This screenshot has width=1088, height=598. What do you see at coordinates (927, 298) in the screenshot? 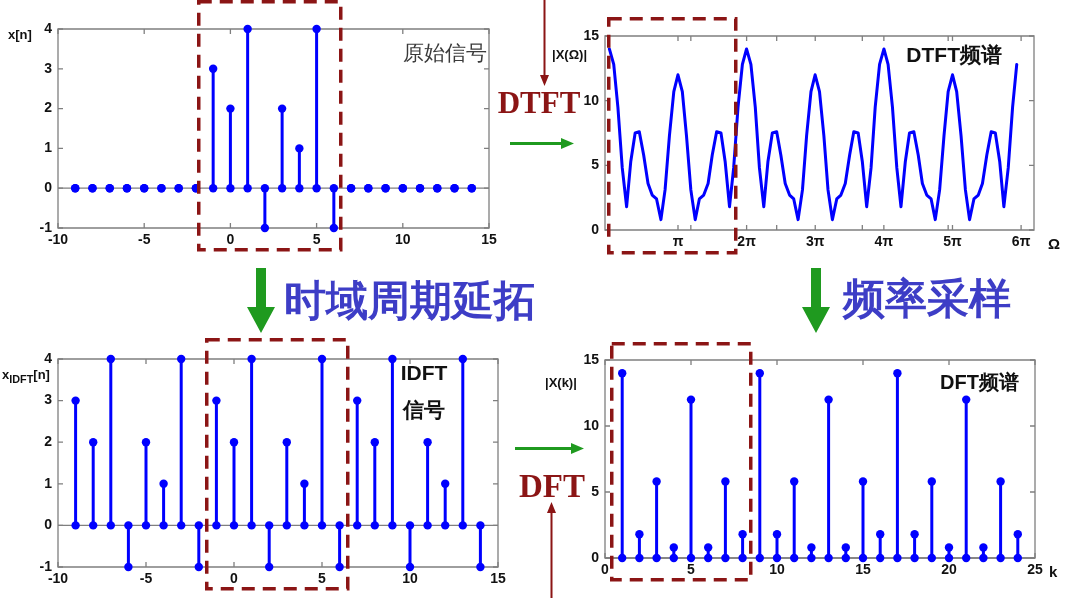
I see `text: 频率采样` at bounding box center [927, 298].